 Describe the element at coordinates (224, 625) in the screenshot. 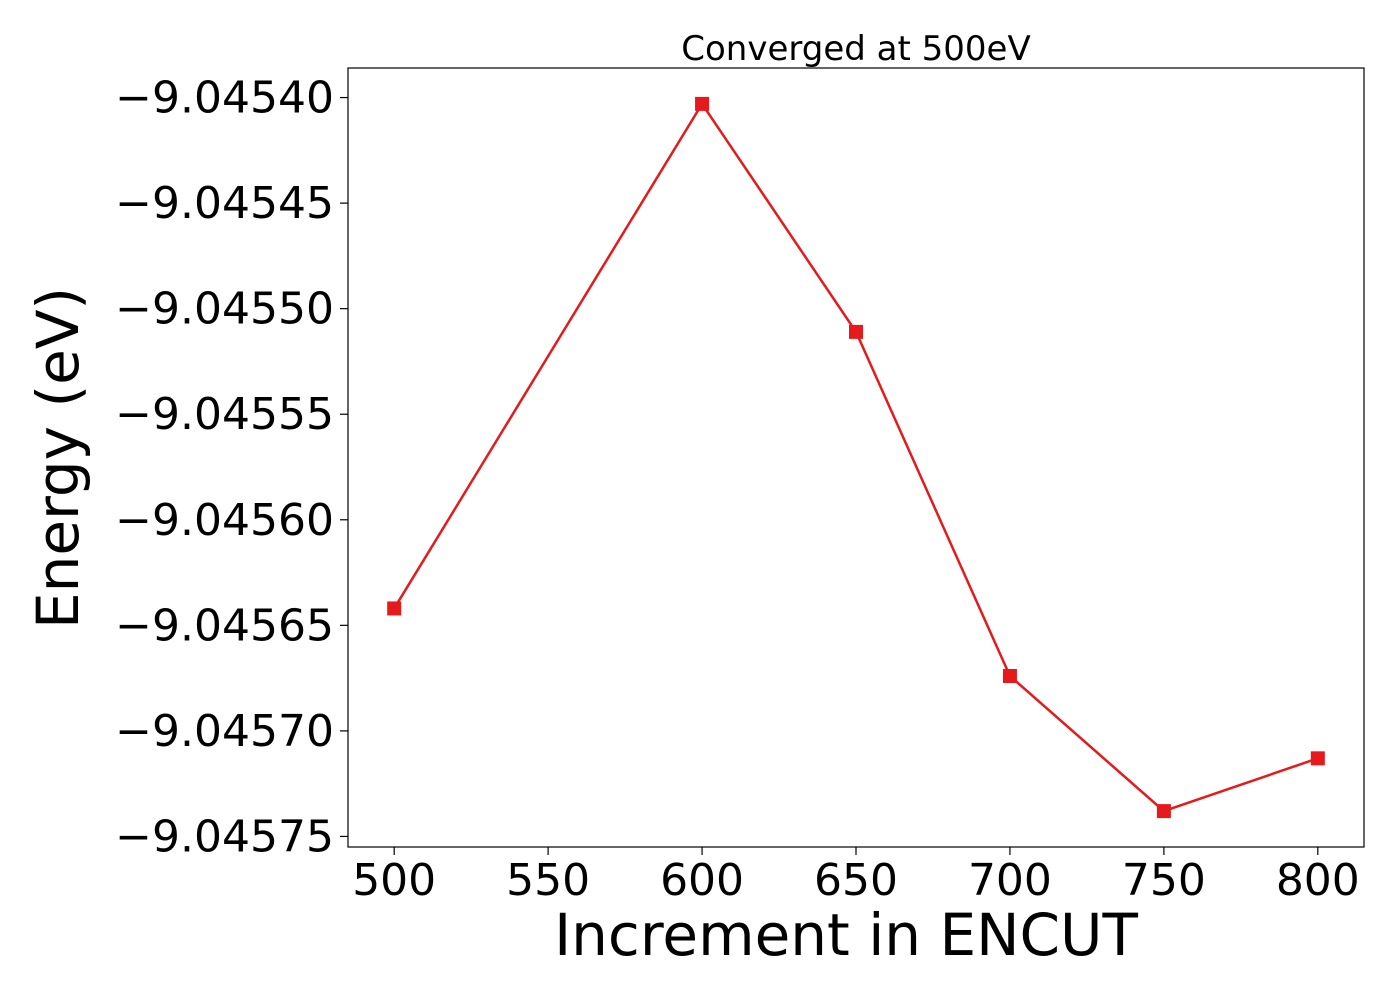

I see `y-tick-label: −9.04565` at that location.